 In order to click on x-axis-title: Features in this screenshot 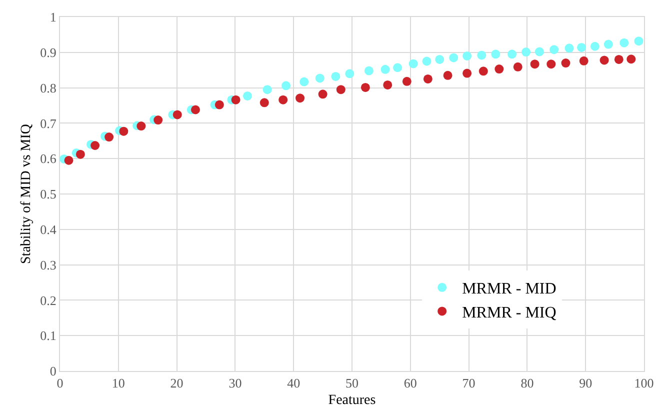, I will do `click(352, 400)`.